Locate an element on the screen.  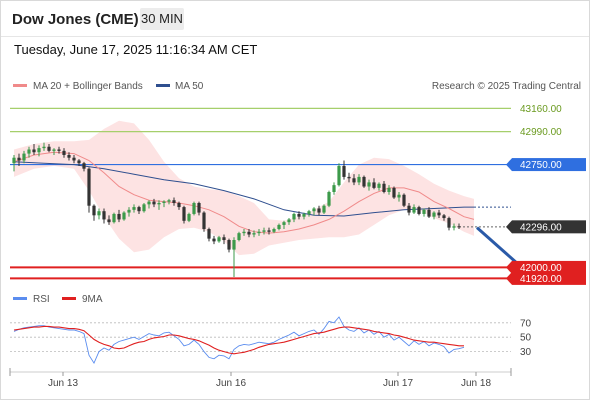
ma20-legend-label: MA 20 + Bollinger Bands is located at coordinates (88, 86).